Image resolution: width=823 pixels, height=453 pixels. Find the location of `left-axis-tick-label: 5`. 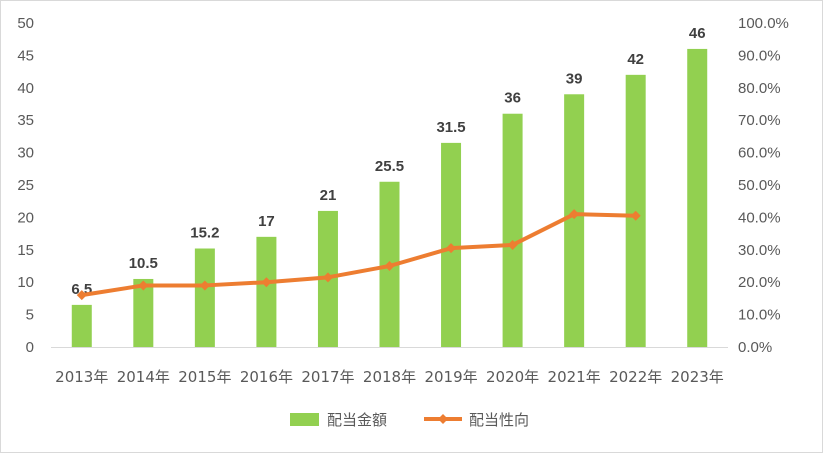

left-axis-tick-label: 5 is located at coordinates (30, 315).